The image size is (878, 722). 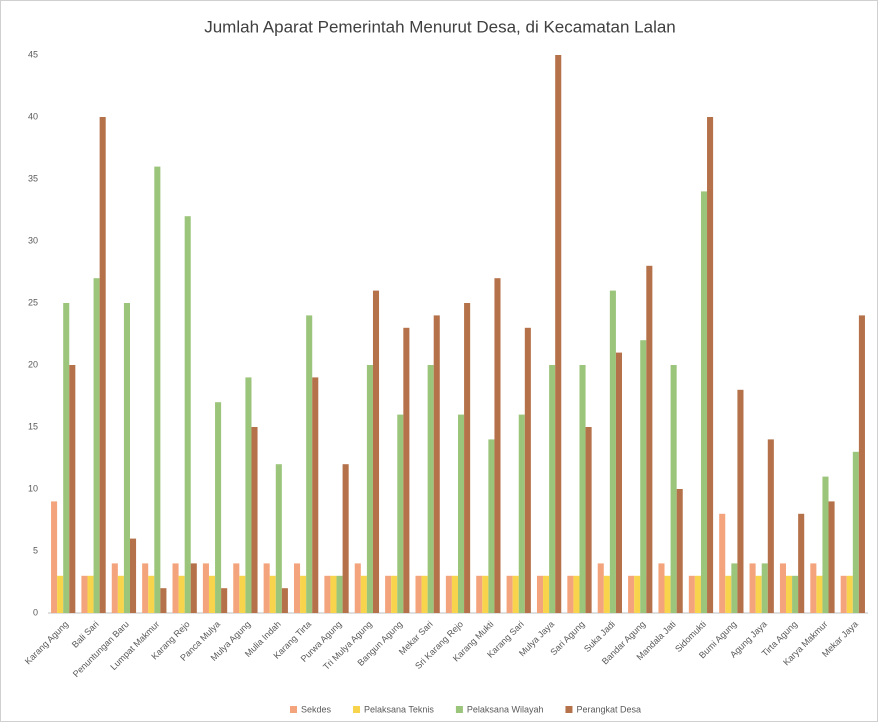 What do you see at coordinates (399, 709) in the screenshot?
I see `legend-label: Pelaksana Teknis` at bounding box center [399, 709].